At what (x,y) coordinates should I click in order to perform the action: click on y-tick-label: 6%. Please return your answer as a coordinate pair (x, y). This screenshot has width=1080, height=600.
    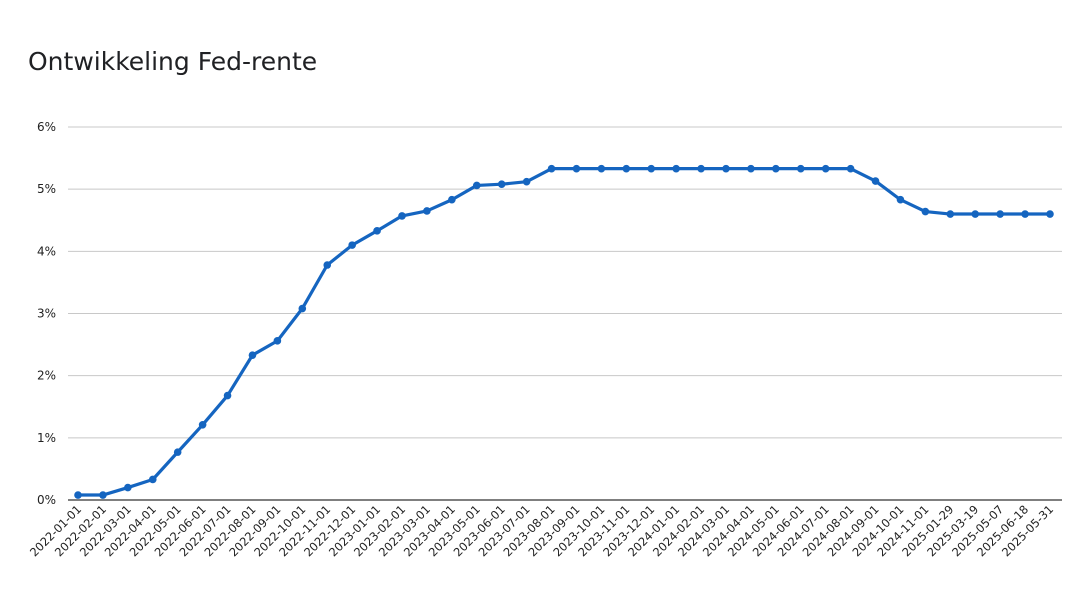
    Looking at the image, I should click on (46, 127).